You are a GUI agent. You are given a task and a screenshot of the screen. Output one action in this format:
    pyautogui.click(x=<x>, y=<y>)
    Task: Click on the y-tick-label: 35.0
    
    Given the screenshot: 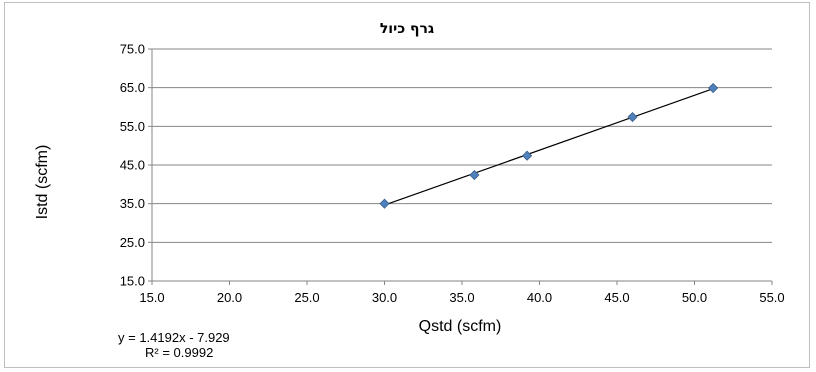 What is the action you would take?
    pyautogui.click(x=132, y=203)
    